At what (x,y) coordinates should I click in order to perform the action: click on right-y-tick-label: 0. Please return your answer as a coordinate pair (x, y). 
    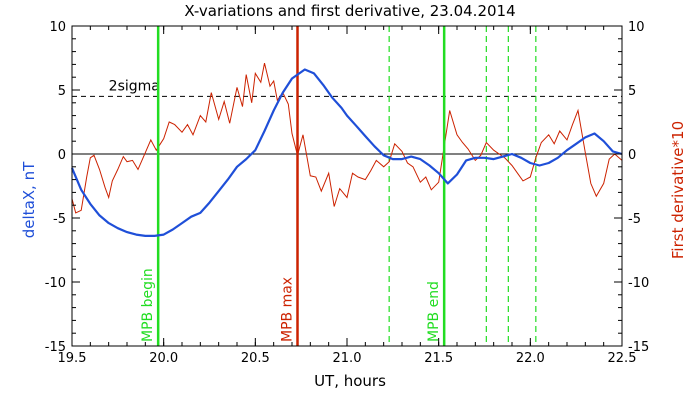
    Looking at the image, I should click on (632, 155).